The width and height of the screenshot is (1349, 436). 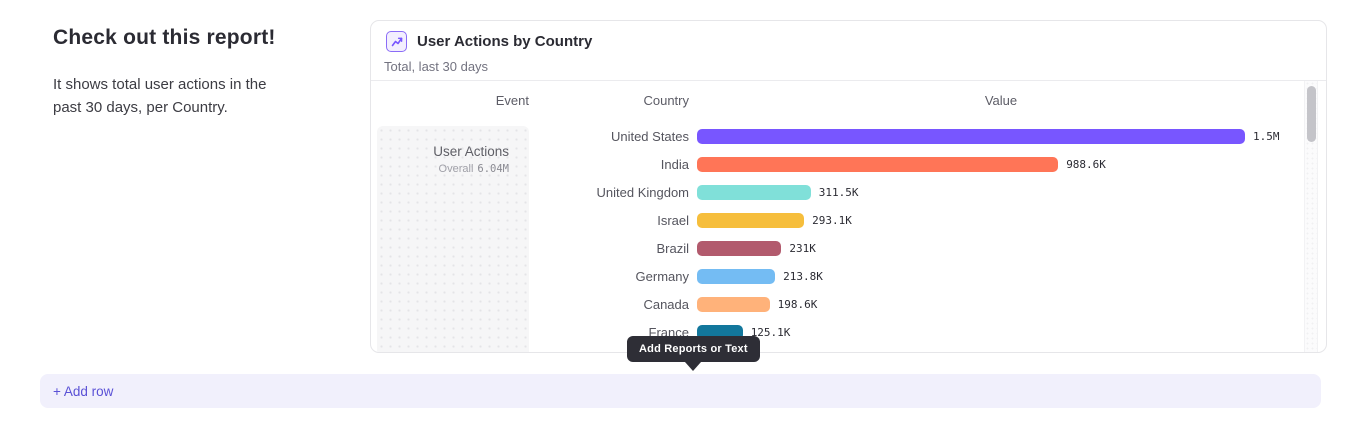 What do you see at coordinates (164, 37) in the screenshot?
I see `intro-title: Check out this report!` at bounding box center [164, 37].